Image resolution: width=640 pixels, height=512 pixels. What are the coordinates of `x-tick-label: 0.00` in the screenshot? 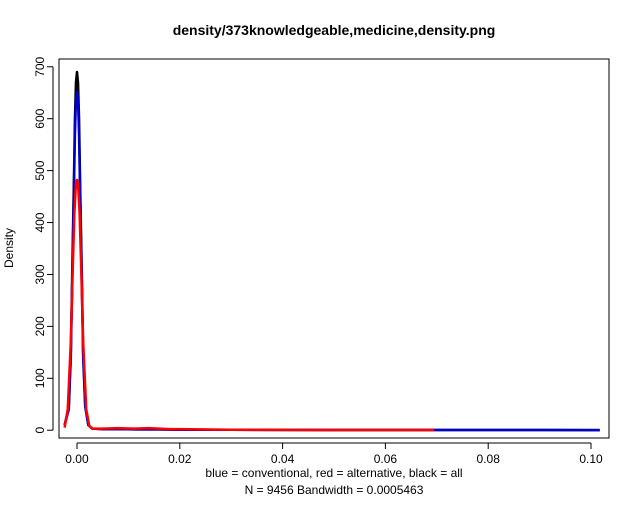 It's located at (77, 459).